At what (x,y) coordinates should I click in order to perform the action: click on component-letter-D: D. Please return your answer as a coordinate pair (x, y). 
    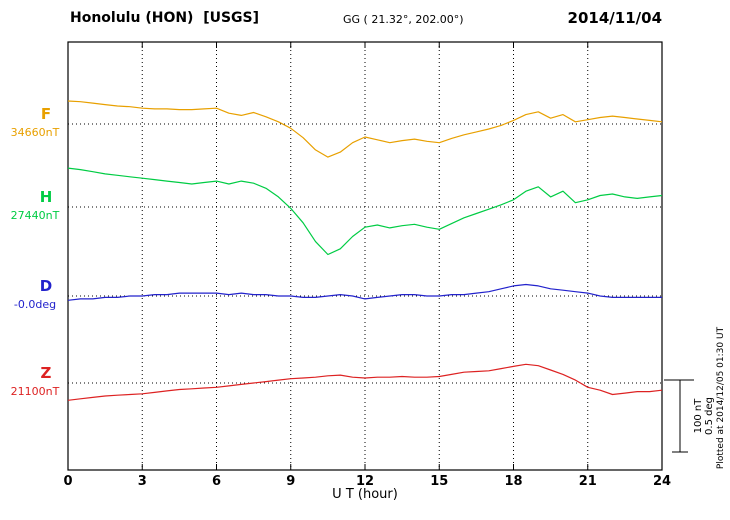
    Looking at the image, I should click on (46, 286).